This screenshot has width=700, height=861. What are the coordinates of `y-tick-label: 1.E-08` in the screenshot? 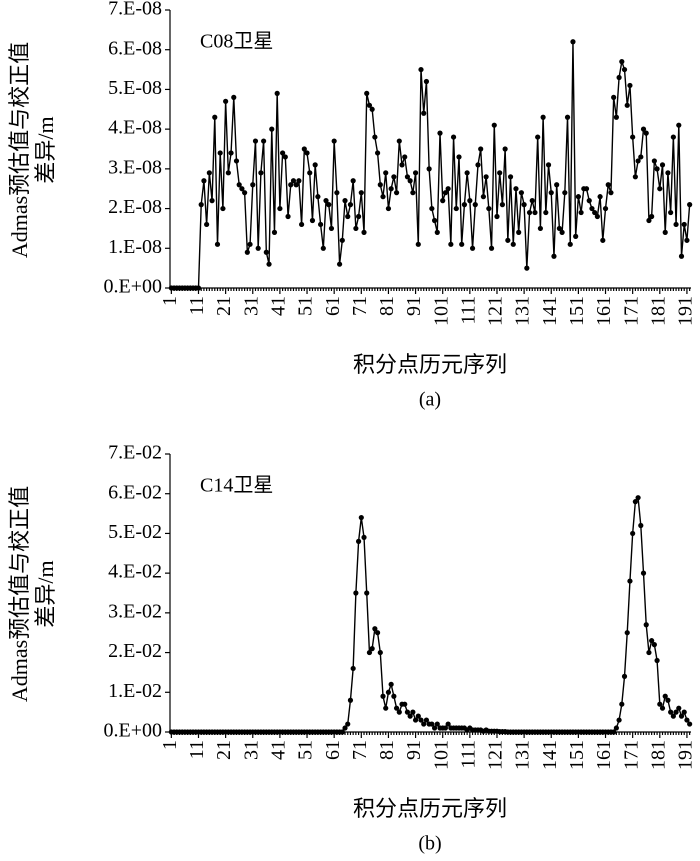 It's located at (135, 247).